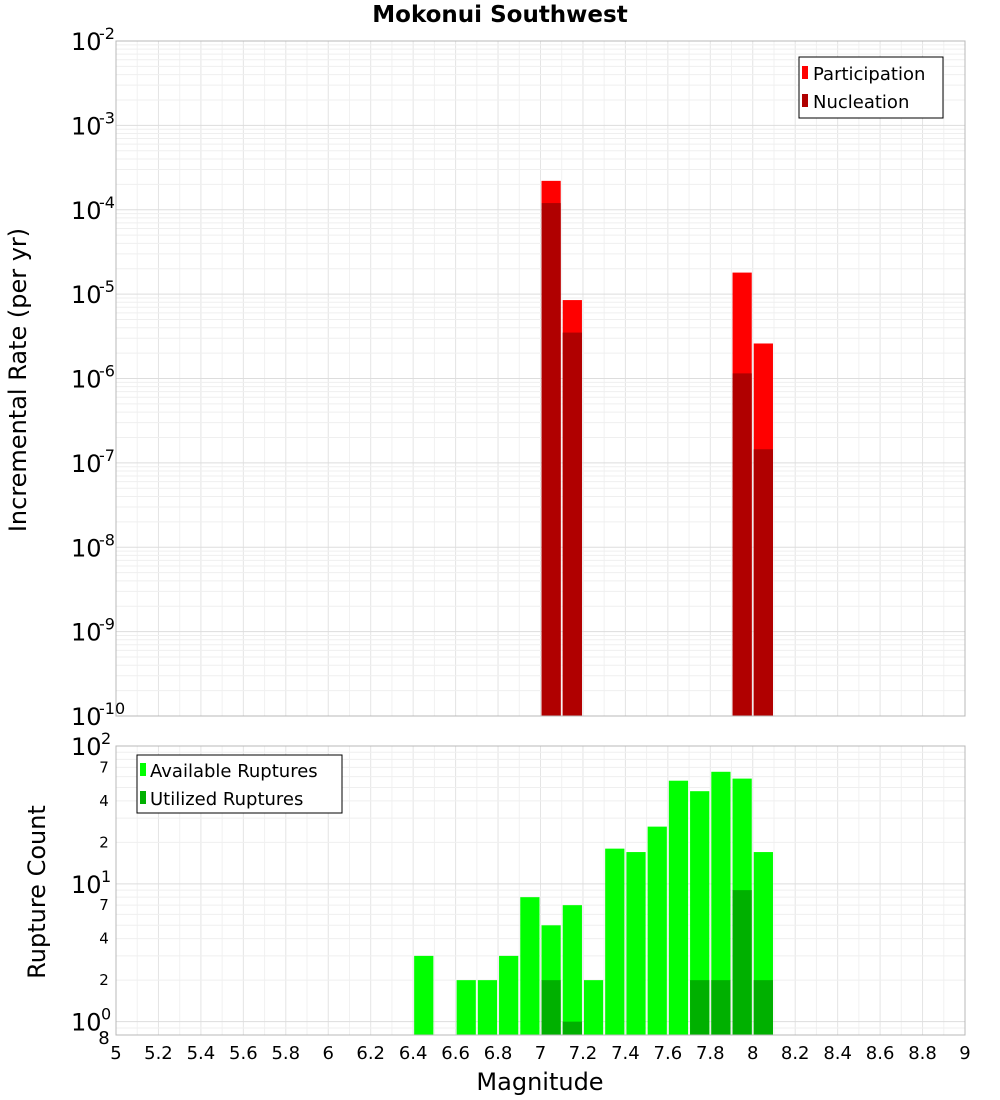 The width and height of the screenshot is (1000, 1100). What do you see at coordinates (572, 1028) in the screenshot?
I see `bar-utilized-ruptures-7.15` at bounding box center [572, 1028].